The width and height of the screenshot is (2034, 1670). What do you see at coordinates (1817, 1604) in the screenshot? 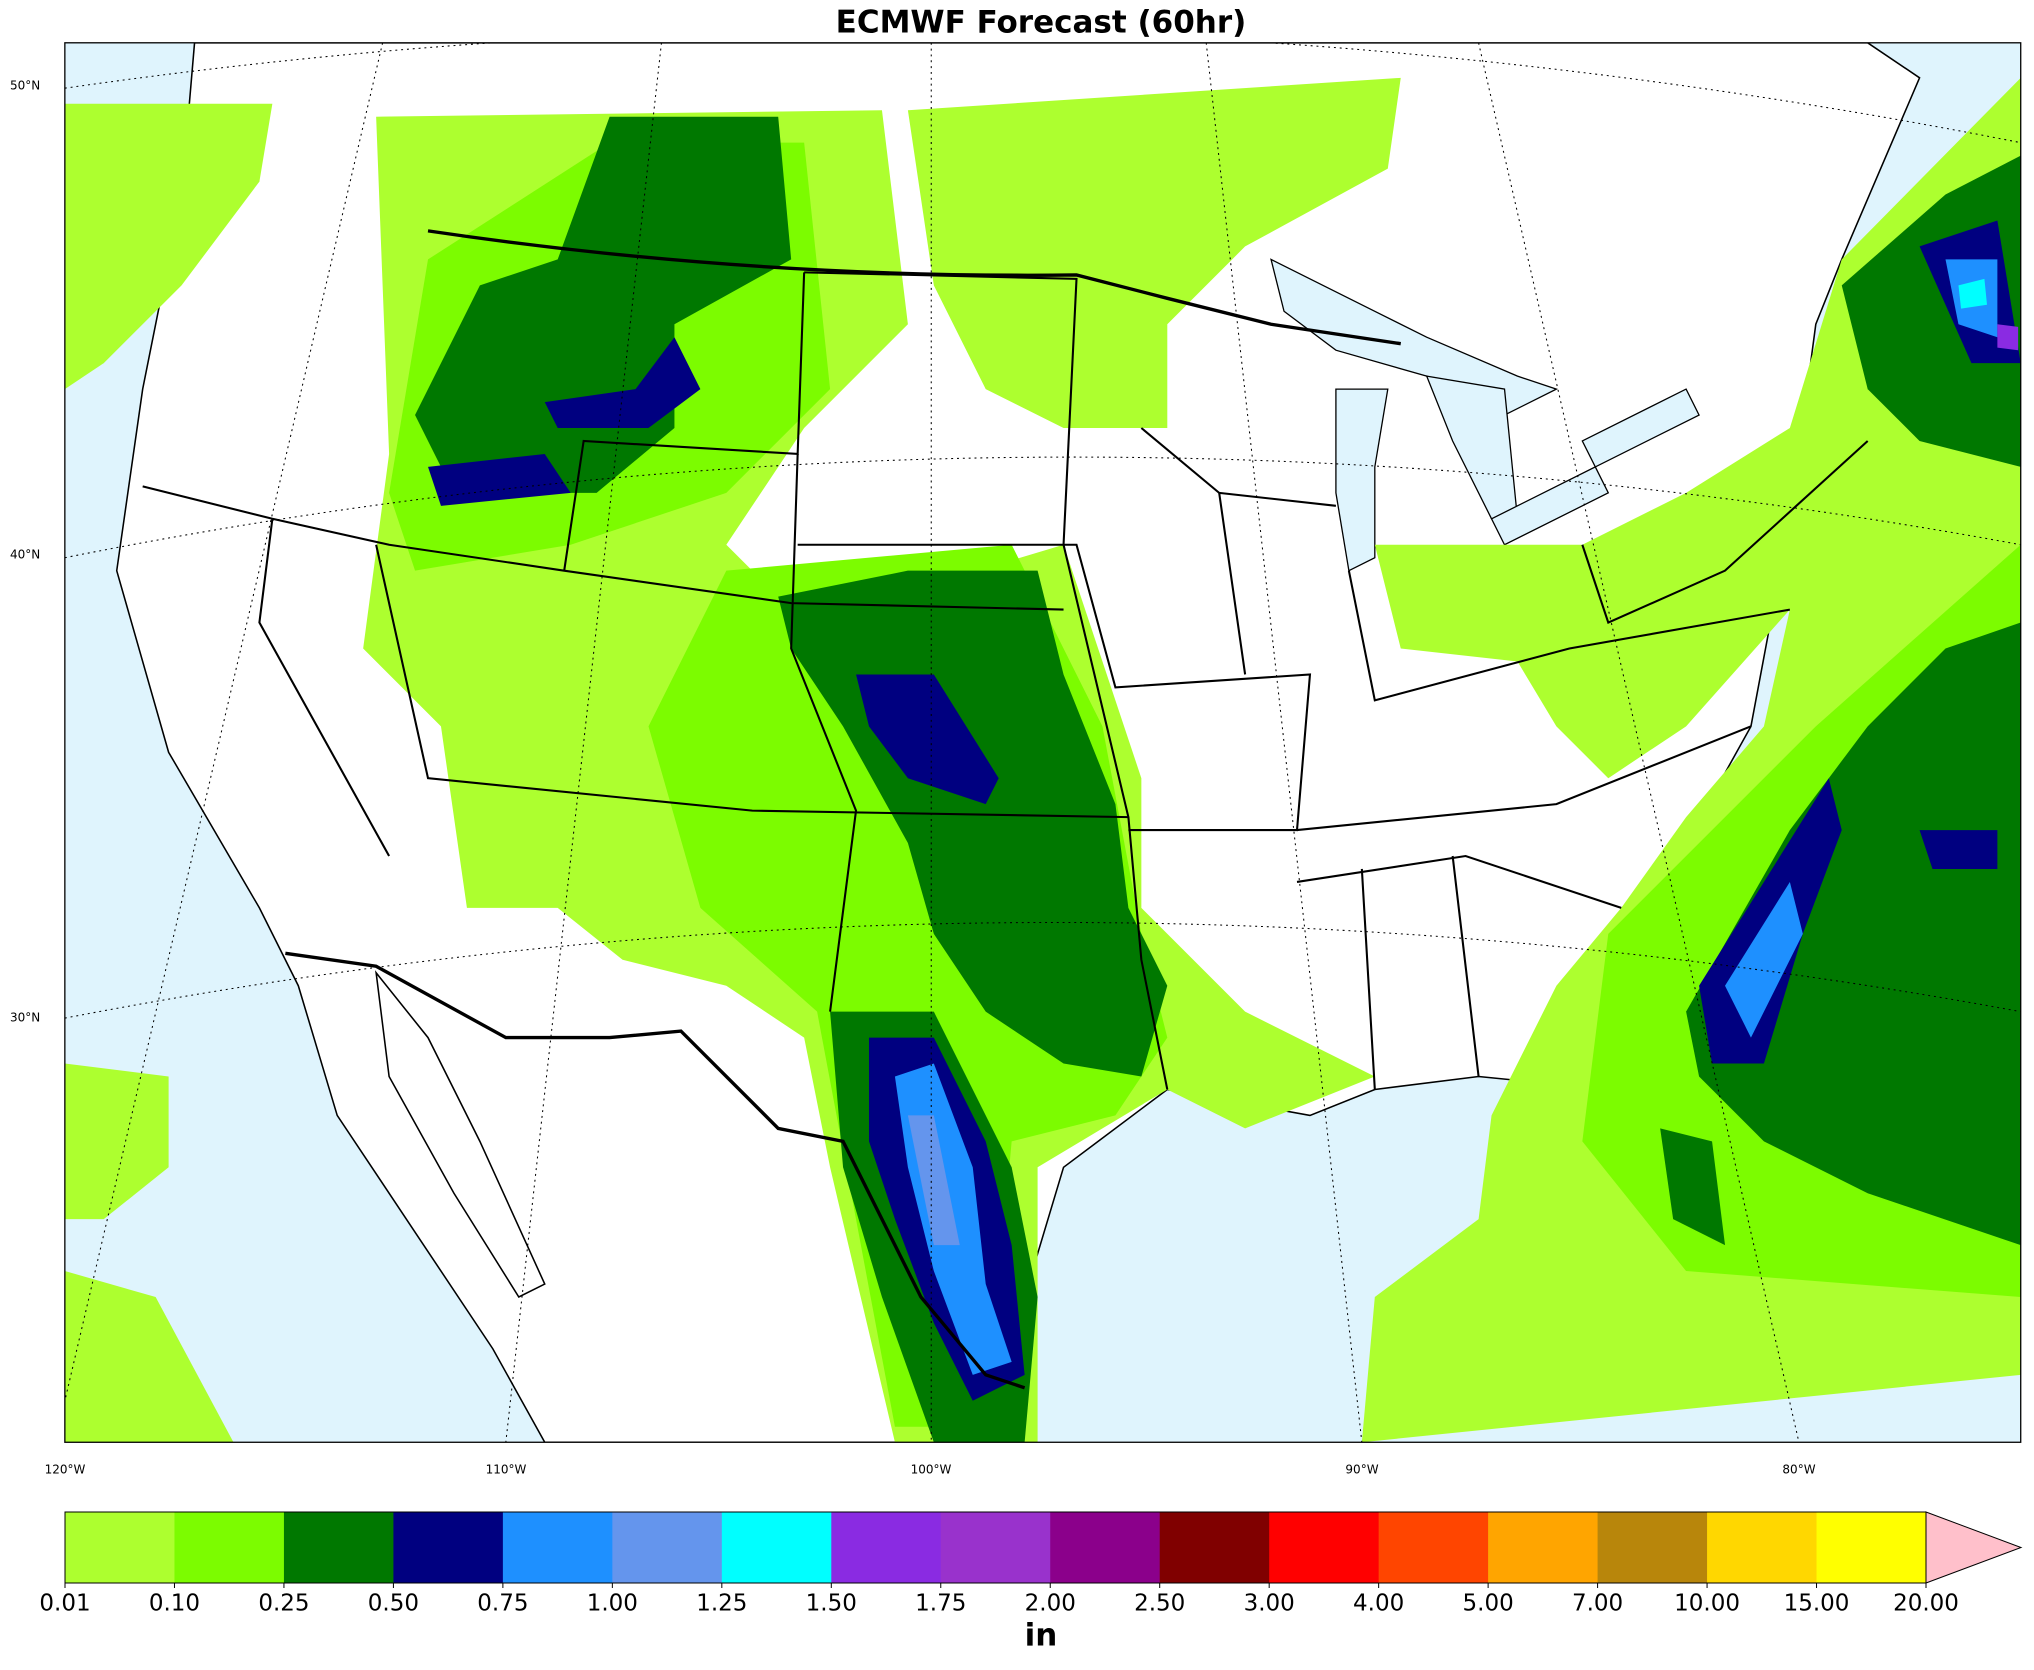
I see `colorbar-tick-label: 15.00` at bounding box center [1817, 1604].